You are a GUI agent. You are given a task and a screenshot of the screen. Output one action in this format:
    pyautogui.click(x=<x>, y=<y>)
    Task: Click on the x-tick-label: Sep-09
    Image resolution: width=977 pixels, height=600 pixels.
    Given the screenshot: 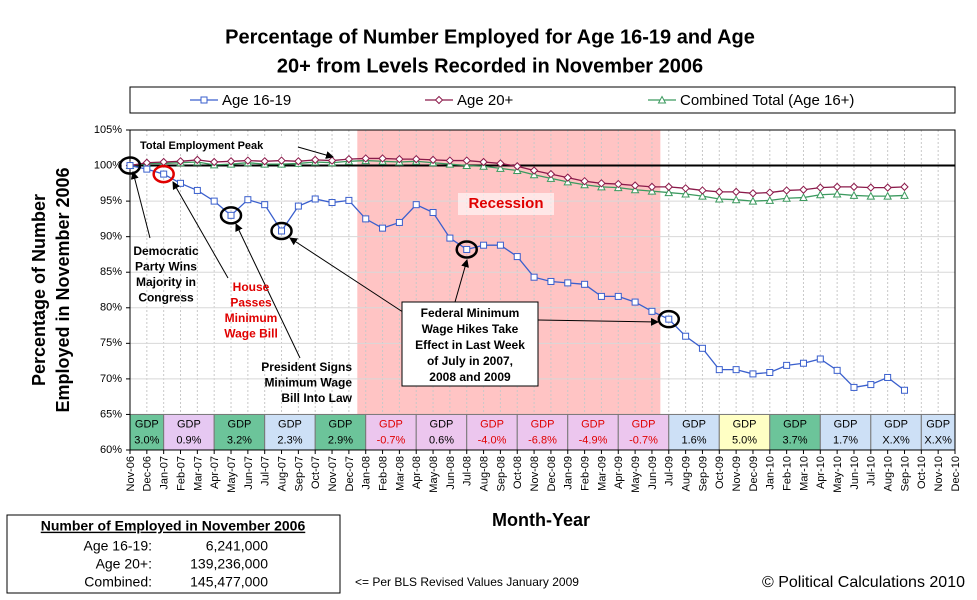 What is the action you would take?
    pyautogui.click(x=703, y=473)
    